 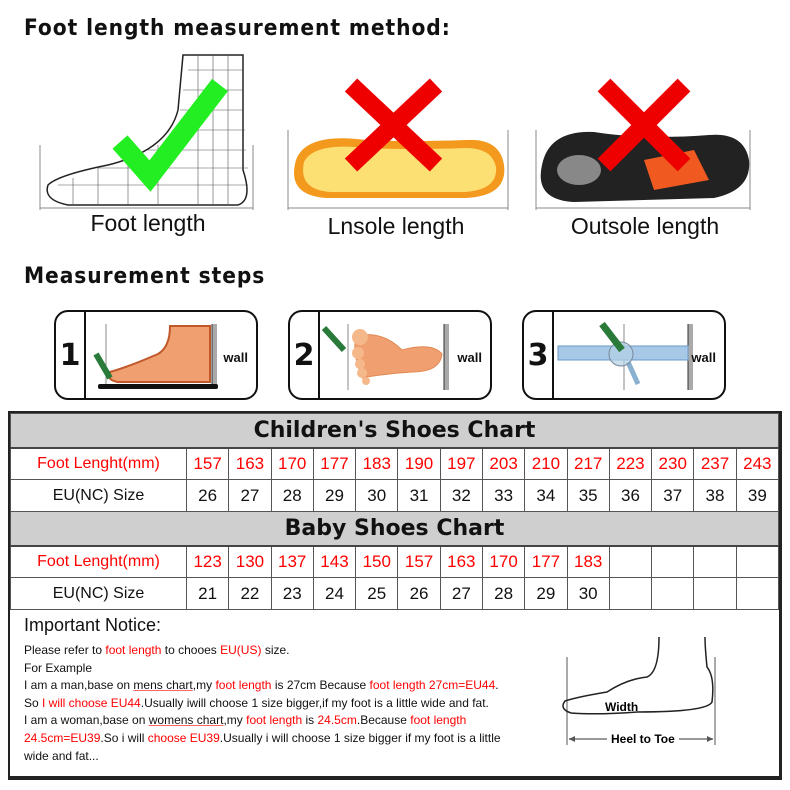 I want to click on notice-text: is 27cm Because, so click(x=320, y=685).